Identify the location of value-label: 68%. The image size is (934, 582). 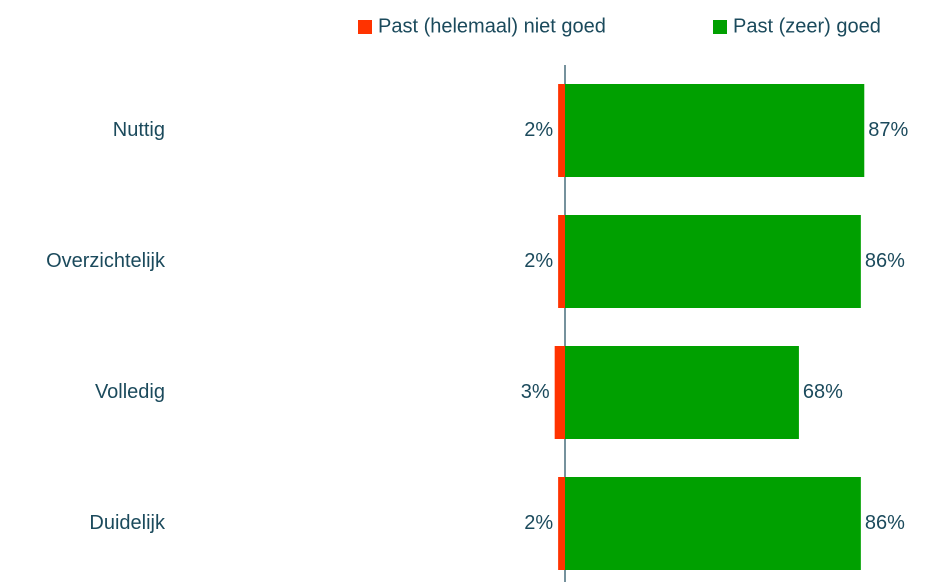
(823, 392).